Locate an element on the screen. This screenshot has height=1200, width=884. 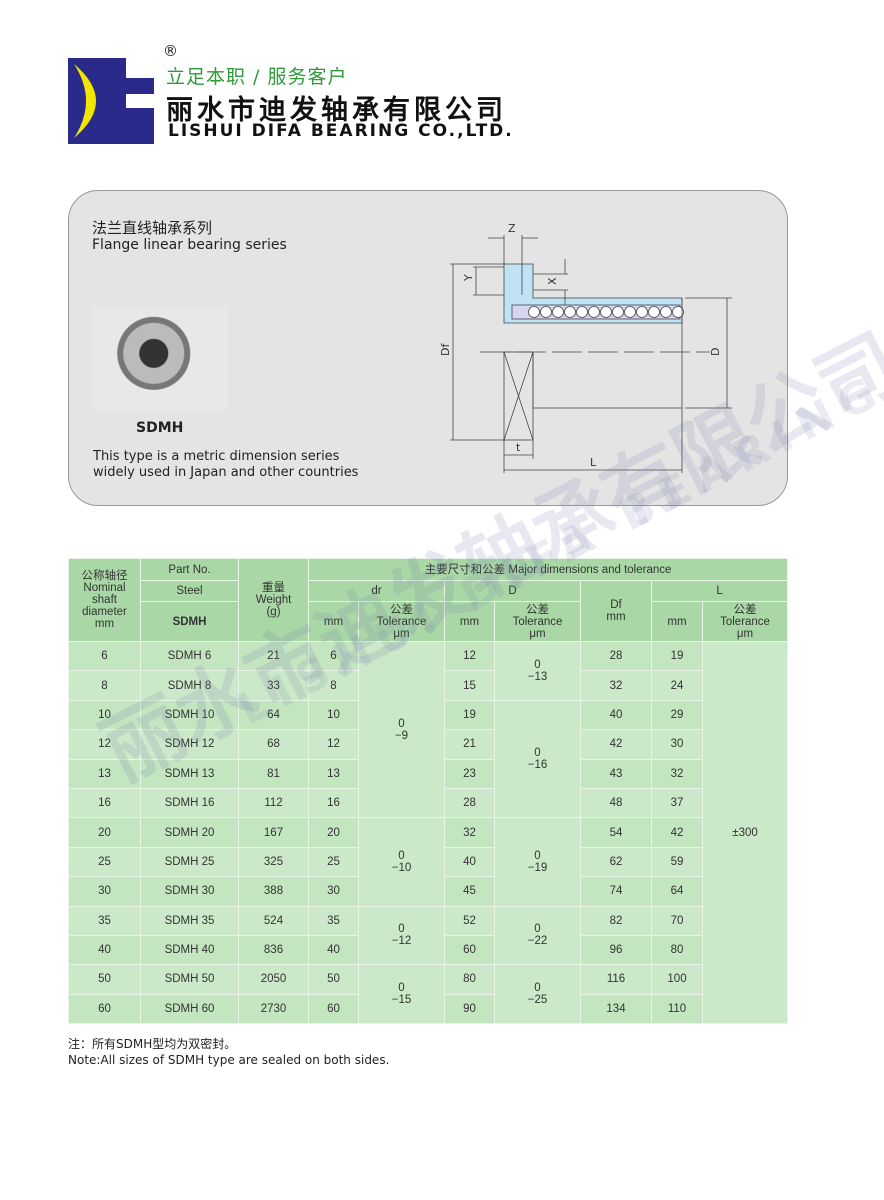
table-cell: 20 is located at coordinates (104, 832).